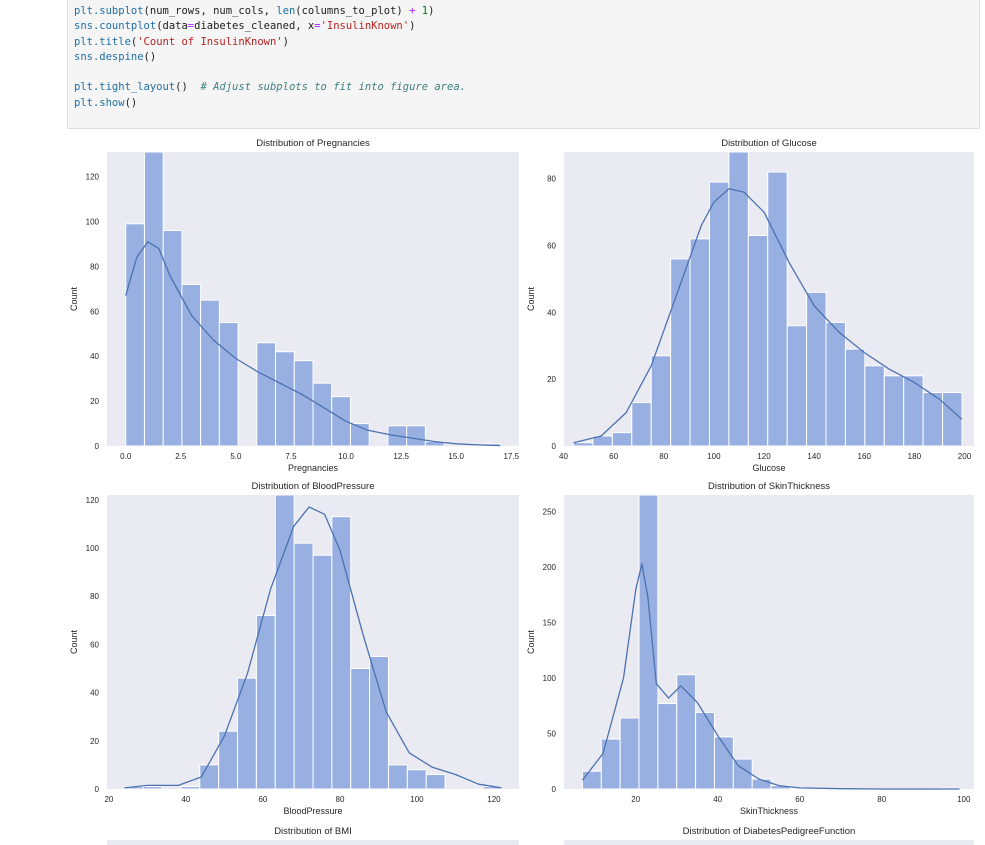 The image size is (985, 845). I want to click on code-token: diabetes_cleaned, x, so click(254, 26).